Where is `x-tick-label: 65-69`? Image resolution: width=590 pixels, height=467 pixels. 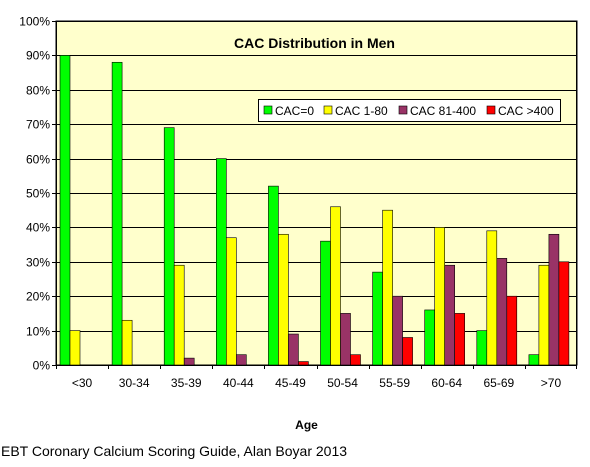
x-tick-label: 65-69 is located at coordinates (498, 383).